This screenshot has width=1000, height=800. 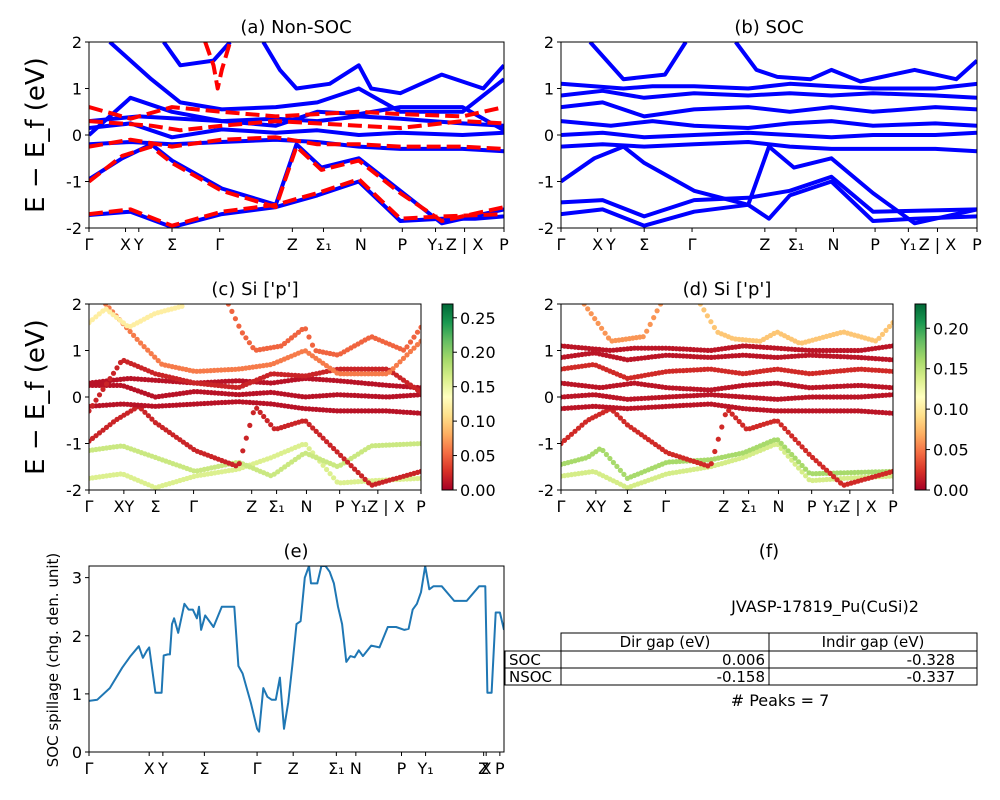 What do you see at coordinates (53, 660) in the screenshot?
I see `panel-e-ylabel: SOC spillage (chg. den. unit)` at bounding box center [53, 660].